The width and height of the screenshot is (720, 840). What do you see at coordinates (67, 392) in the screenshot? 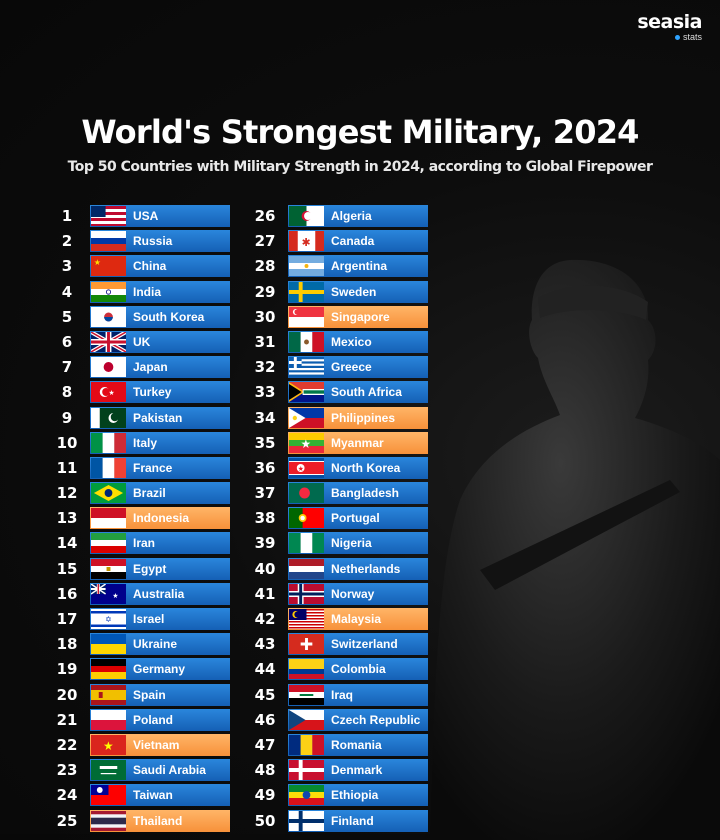
I see `rank-number: 8` at bounding box center [67, 392].